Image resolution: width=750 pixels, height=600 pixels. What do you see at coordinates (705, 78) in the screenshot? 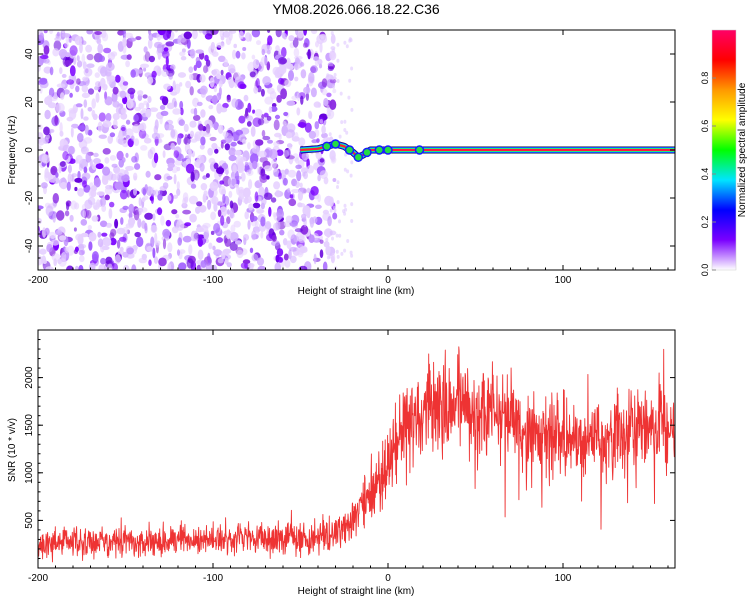
I see `colorbar-tick-label: 0.8` at bounding box center [705, 78].